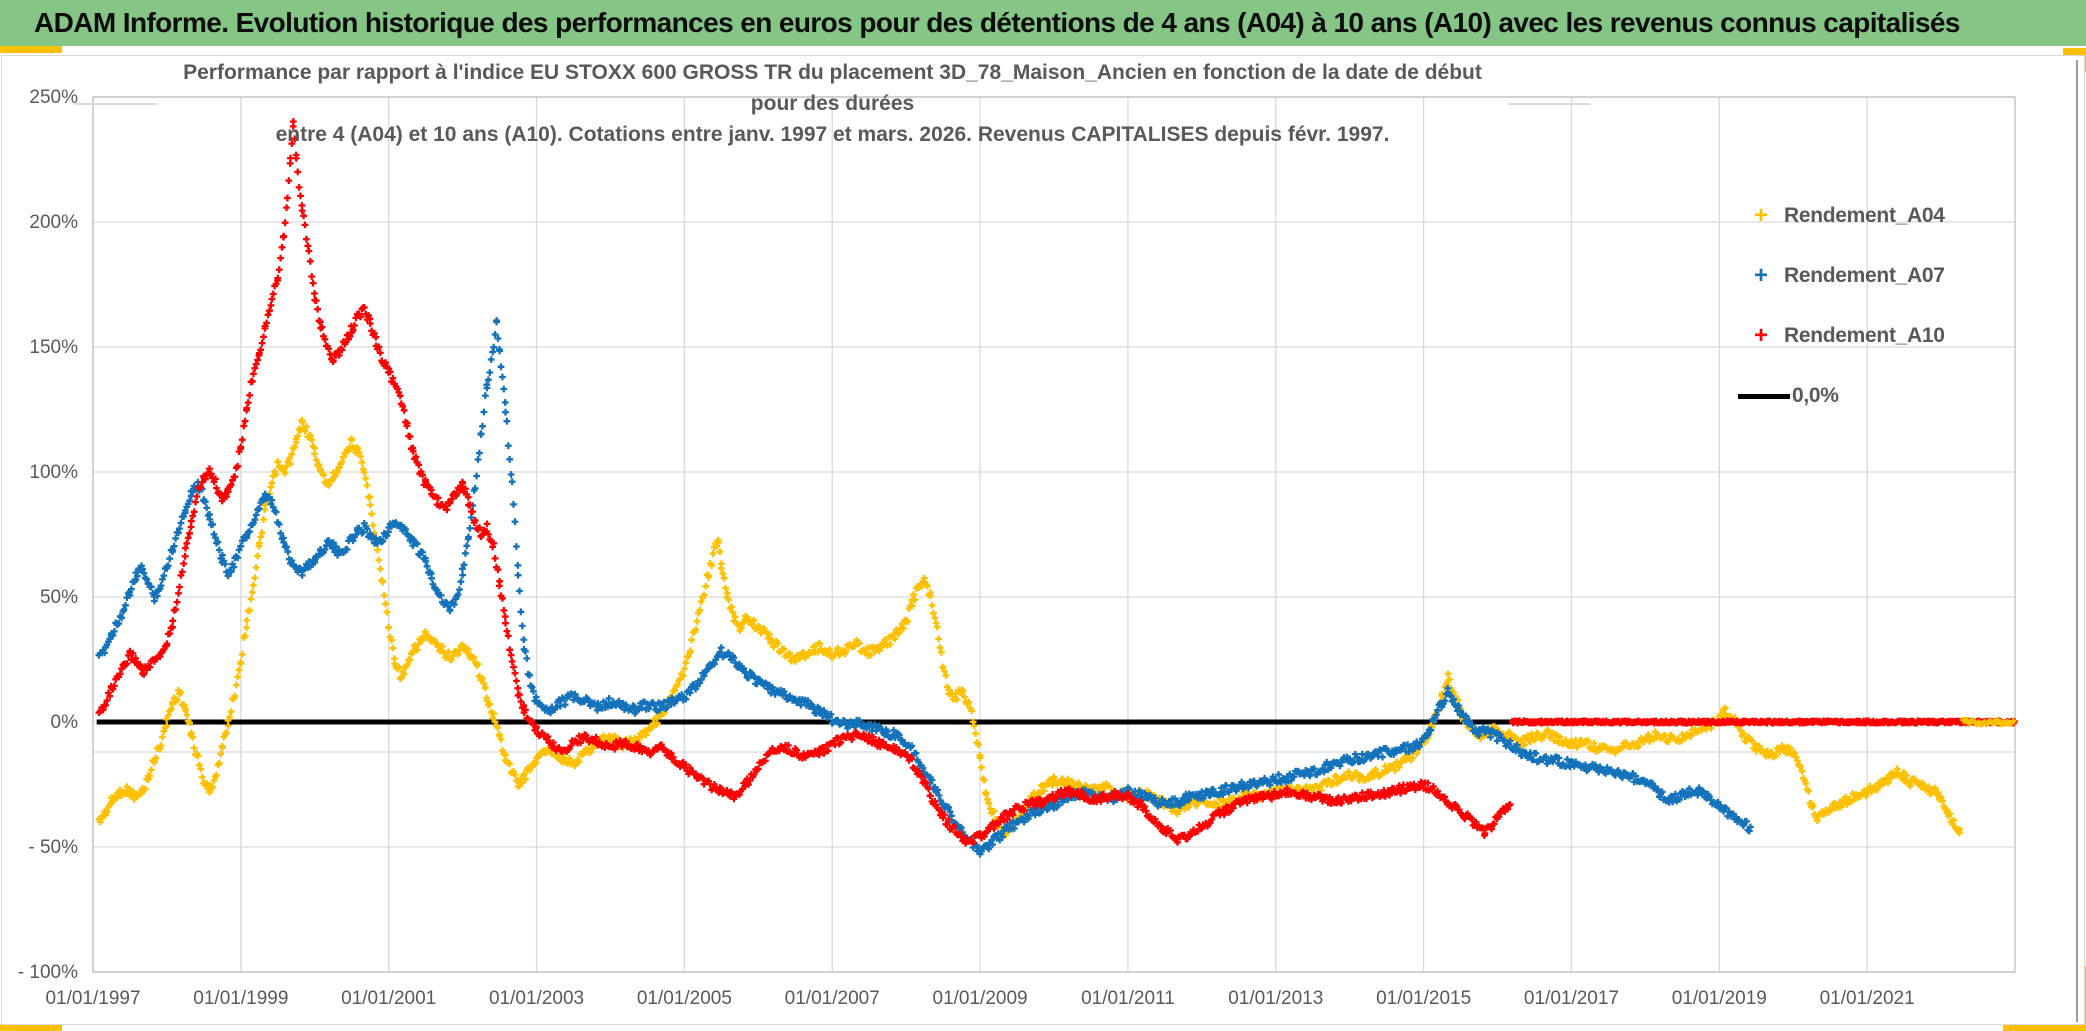 The image size is (2086, 1031). Describe the element at coordinates (1764, 396) in the screenshot. I see `zero-line-marker-icon` at that location.